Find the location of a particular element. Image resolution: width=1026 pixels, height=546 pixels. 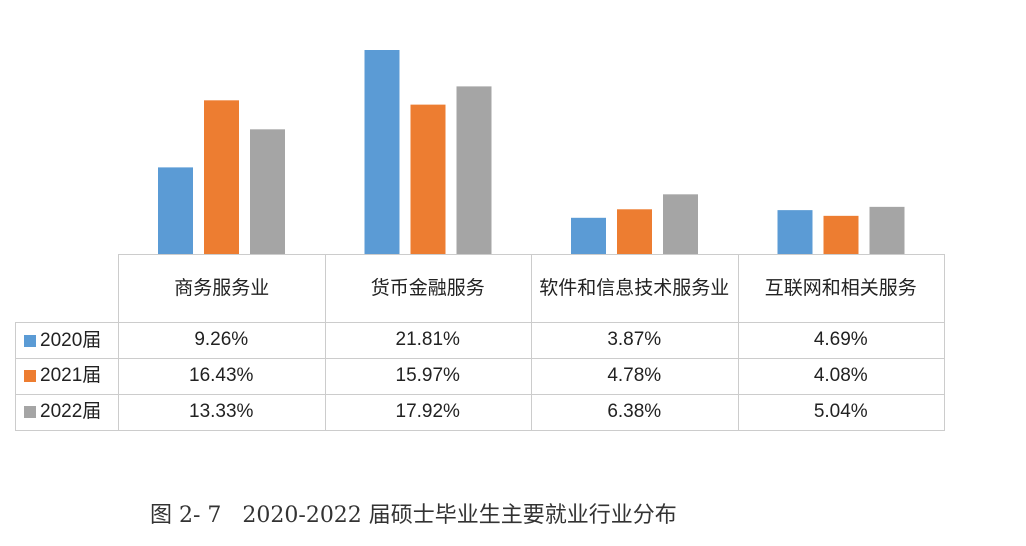

data-label: 5.04% is located at coordinates (841, 412).